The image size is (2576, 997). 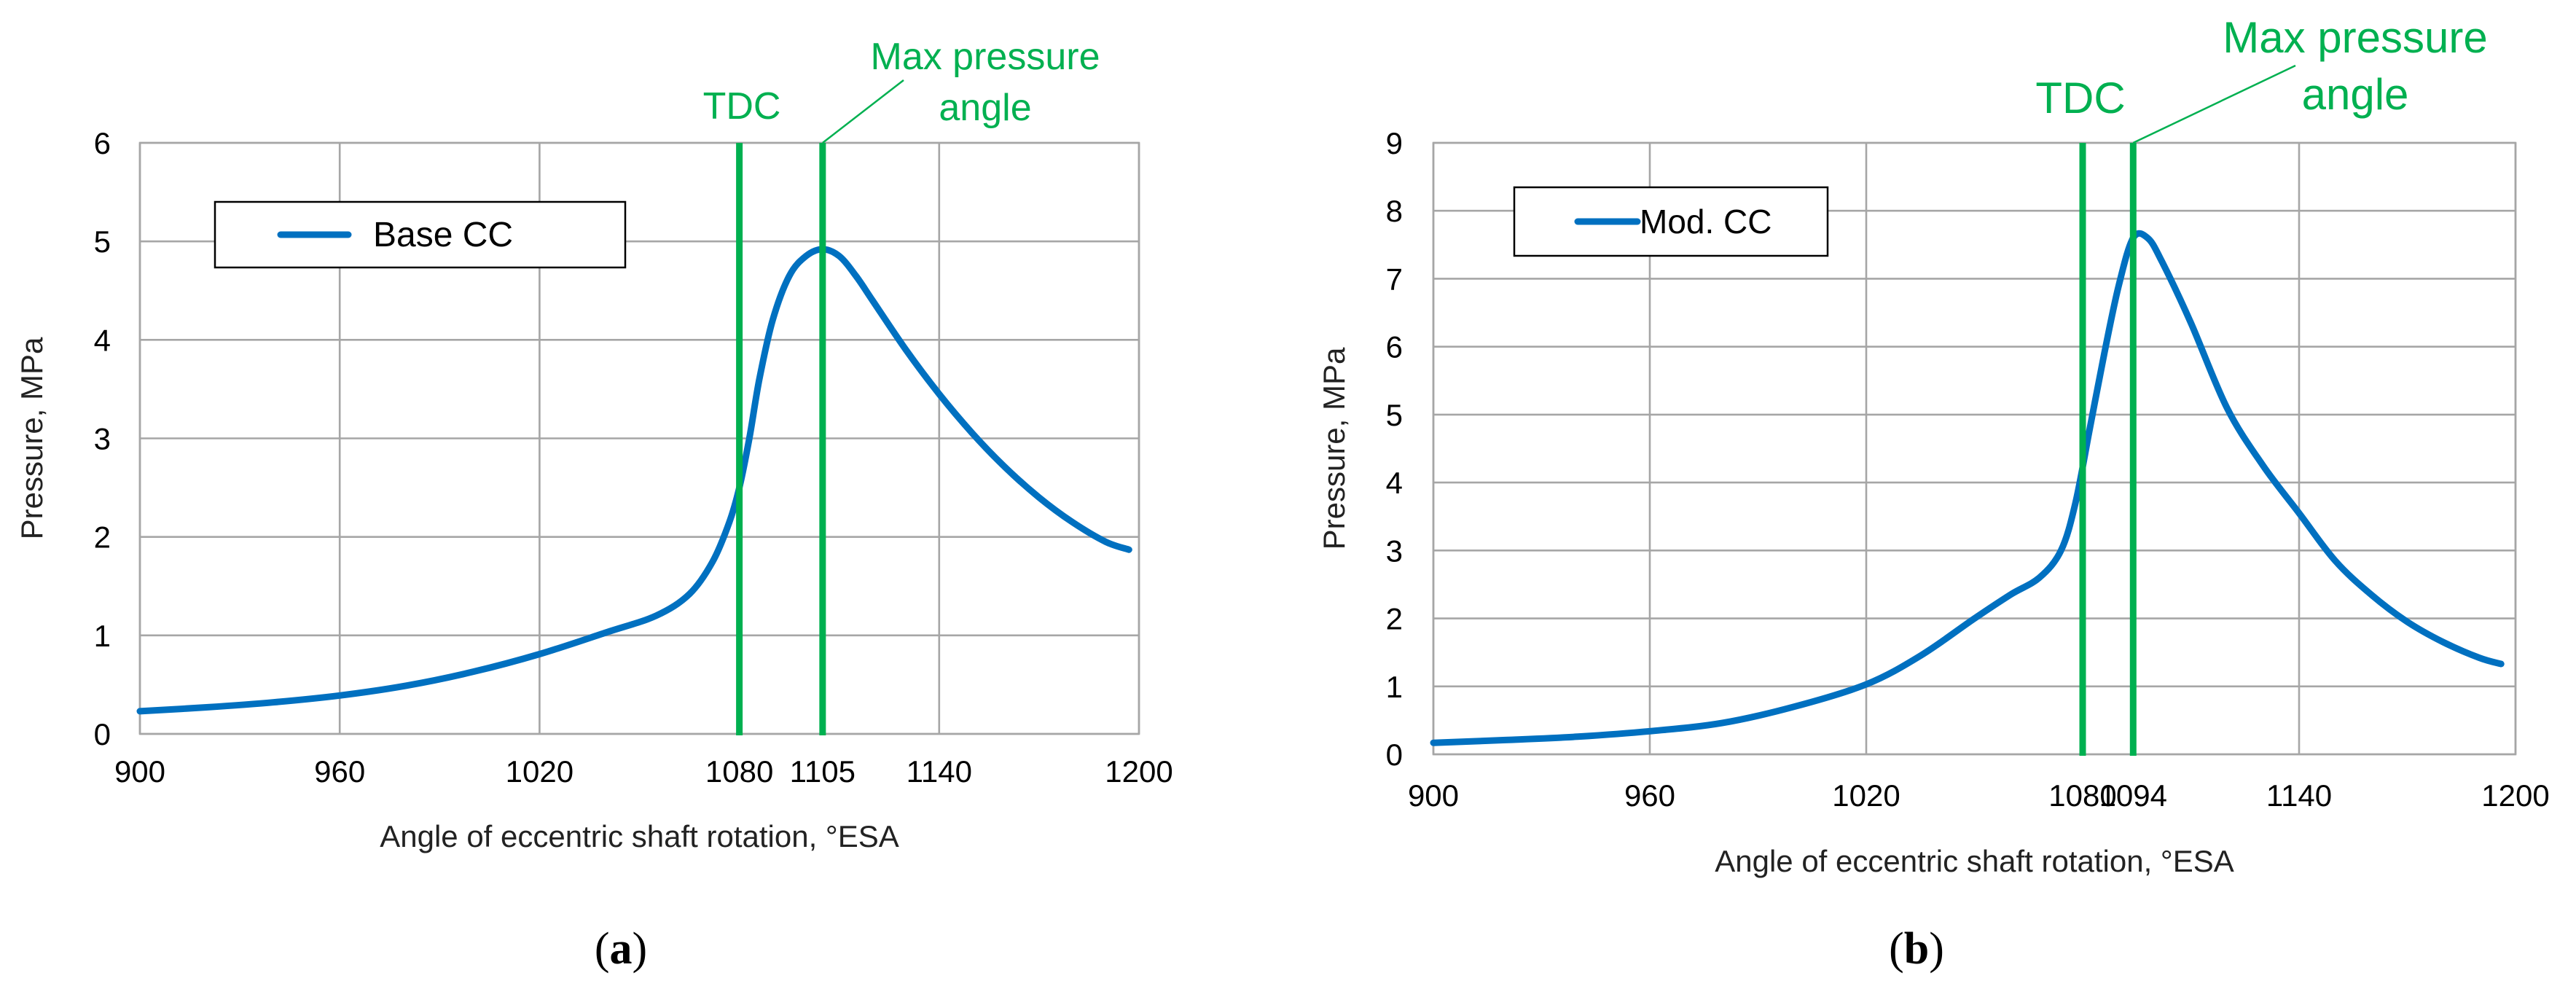 What do you see at coordinates (1706, 222) in the screenshot?
I see `legend-label: Mod. CC` at bounding box center [1706, 222].